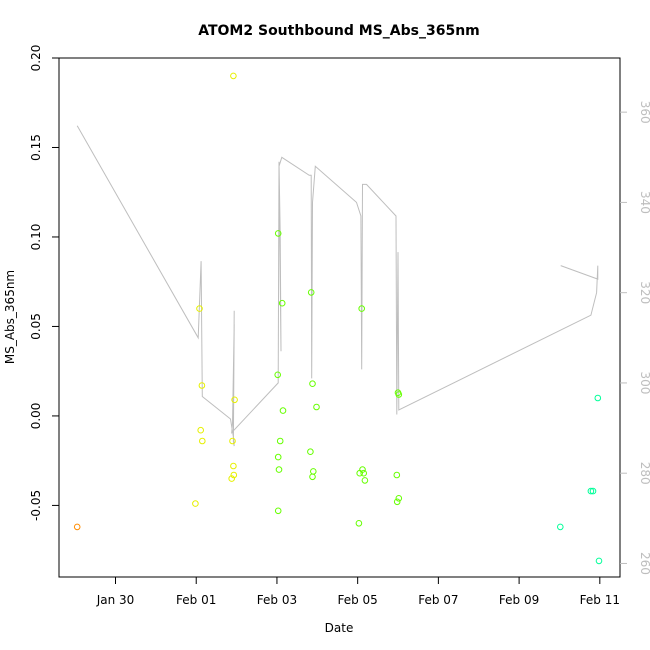 The image size is (650, 650). I want to click on chart-title: ATOM2 Southbound MS_Abs_365nm, so click(339, 31).